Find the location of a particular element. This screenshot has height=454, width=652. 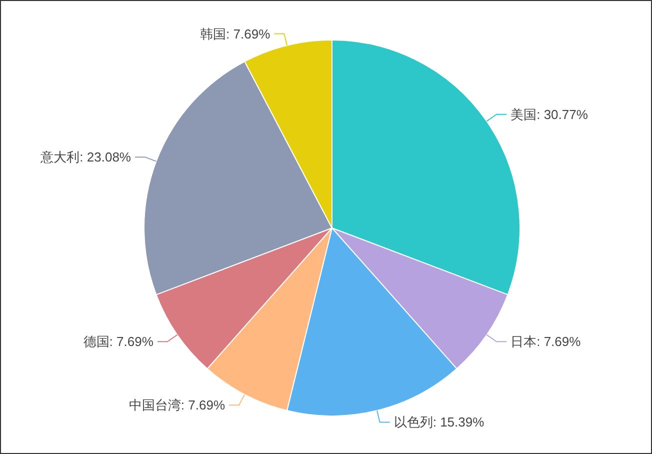

slice-label: 韩国: 7.69% is located at coordinates (235, 34).